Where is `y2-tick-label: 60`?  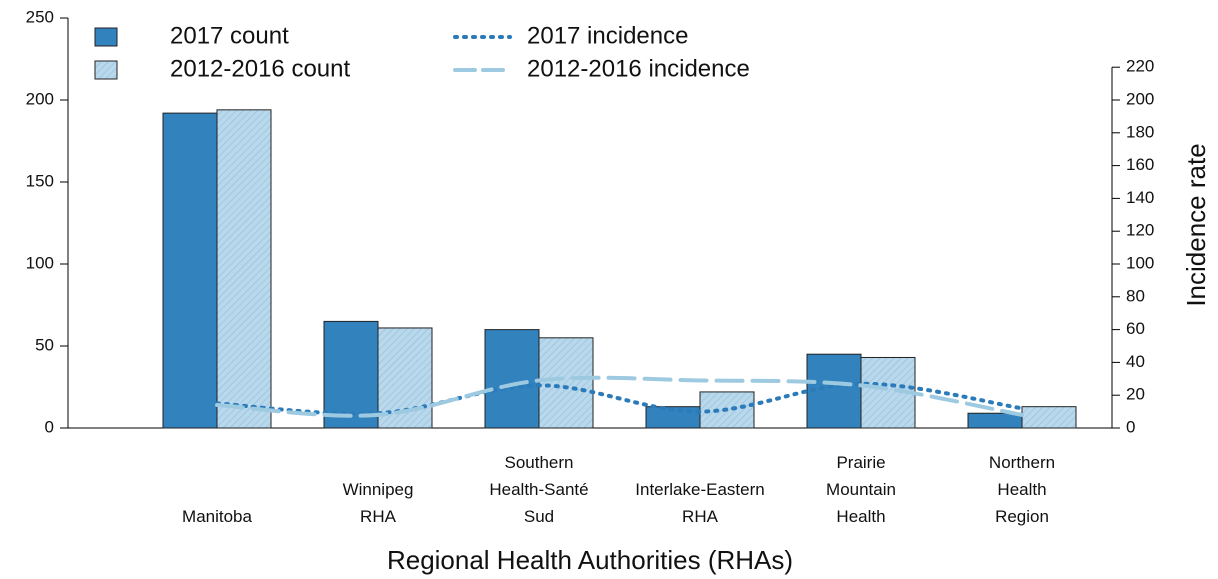 y2-tick-label: 60 is located at coordinates (1135, 328).